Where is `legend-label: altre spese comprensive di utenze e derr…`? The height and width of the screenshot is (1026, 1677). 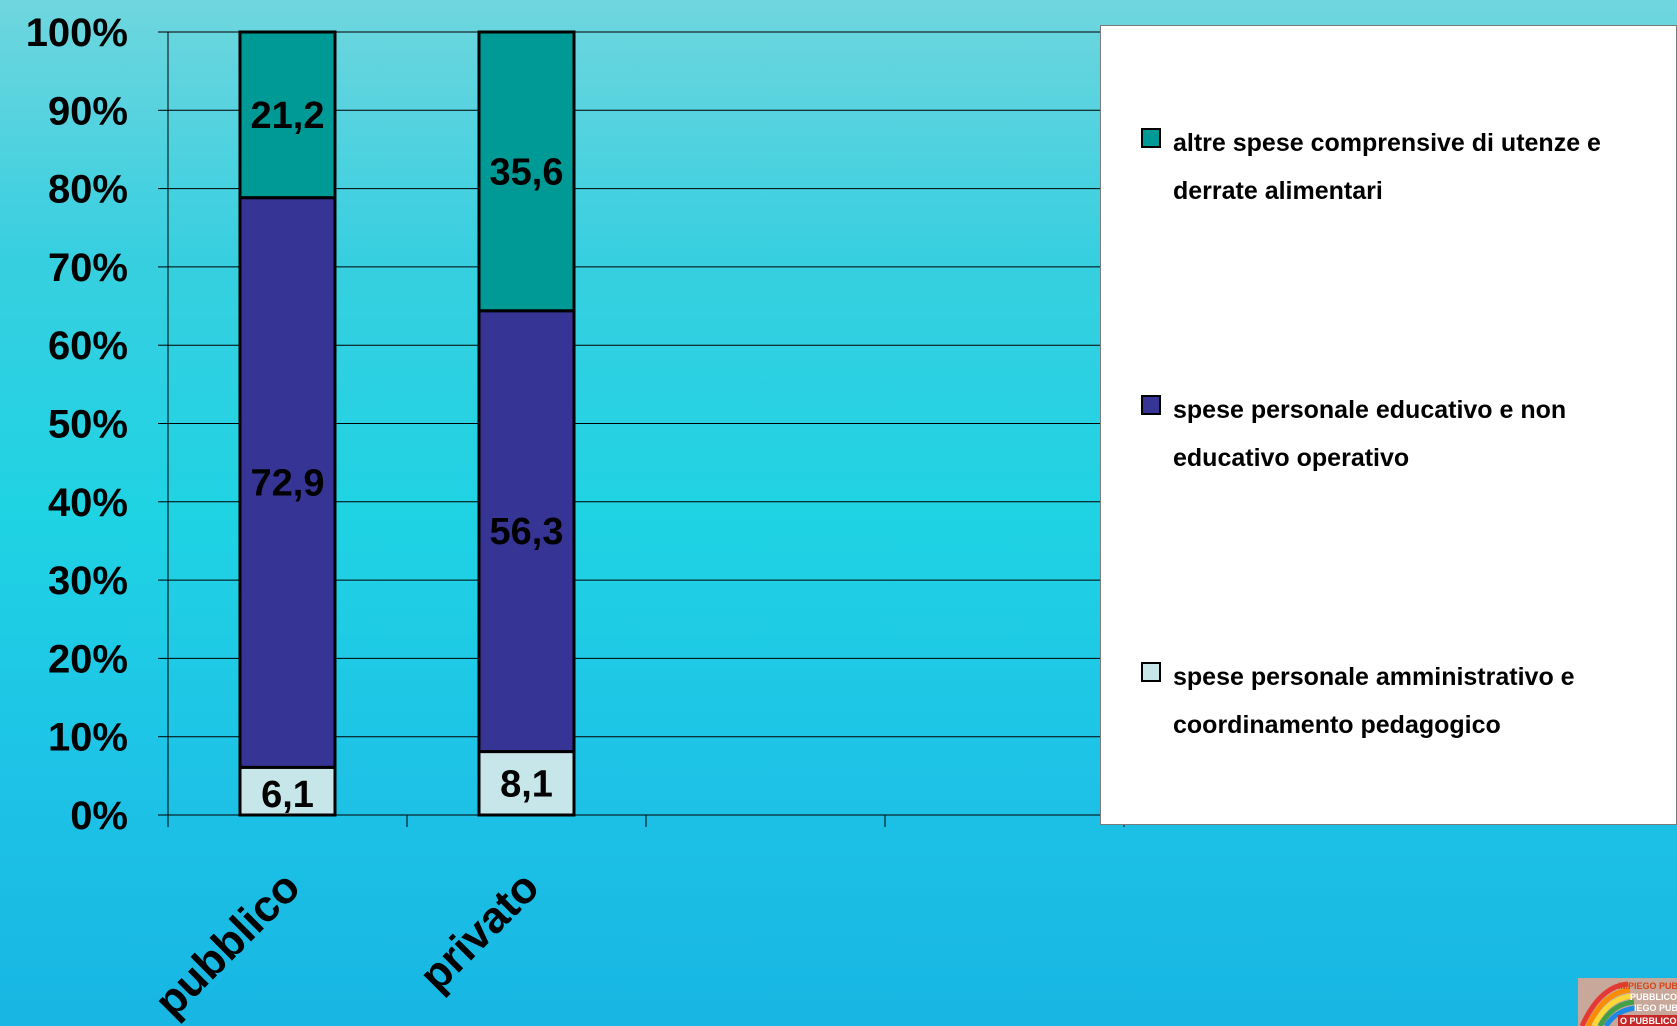 legend-label: altre spese comprensive di utenze e derr… is located at coordinates (1387, 167).